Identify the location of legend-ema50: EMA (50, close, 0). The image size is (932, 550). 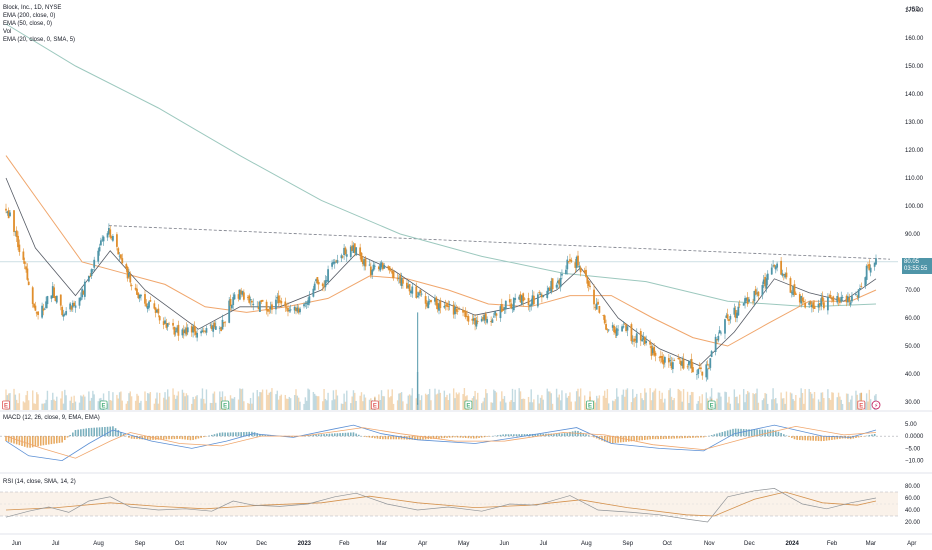
(28, 24).